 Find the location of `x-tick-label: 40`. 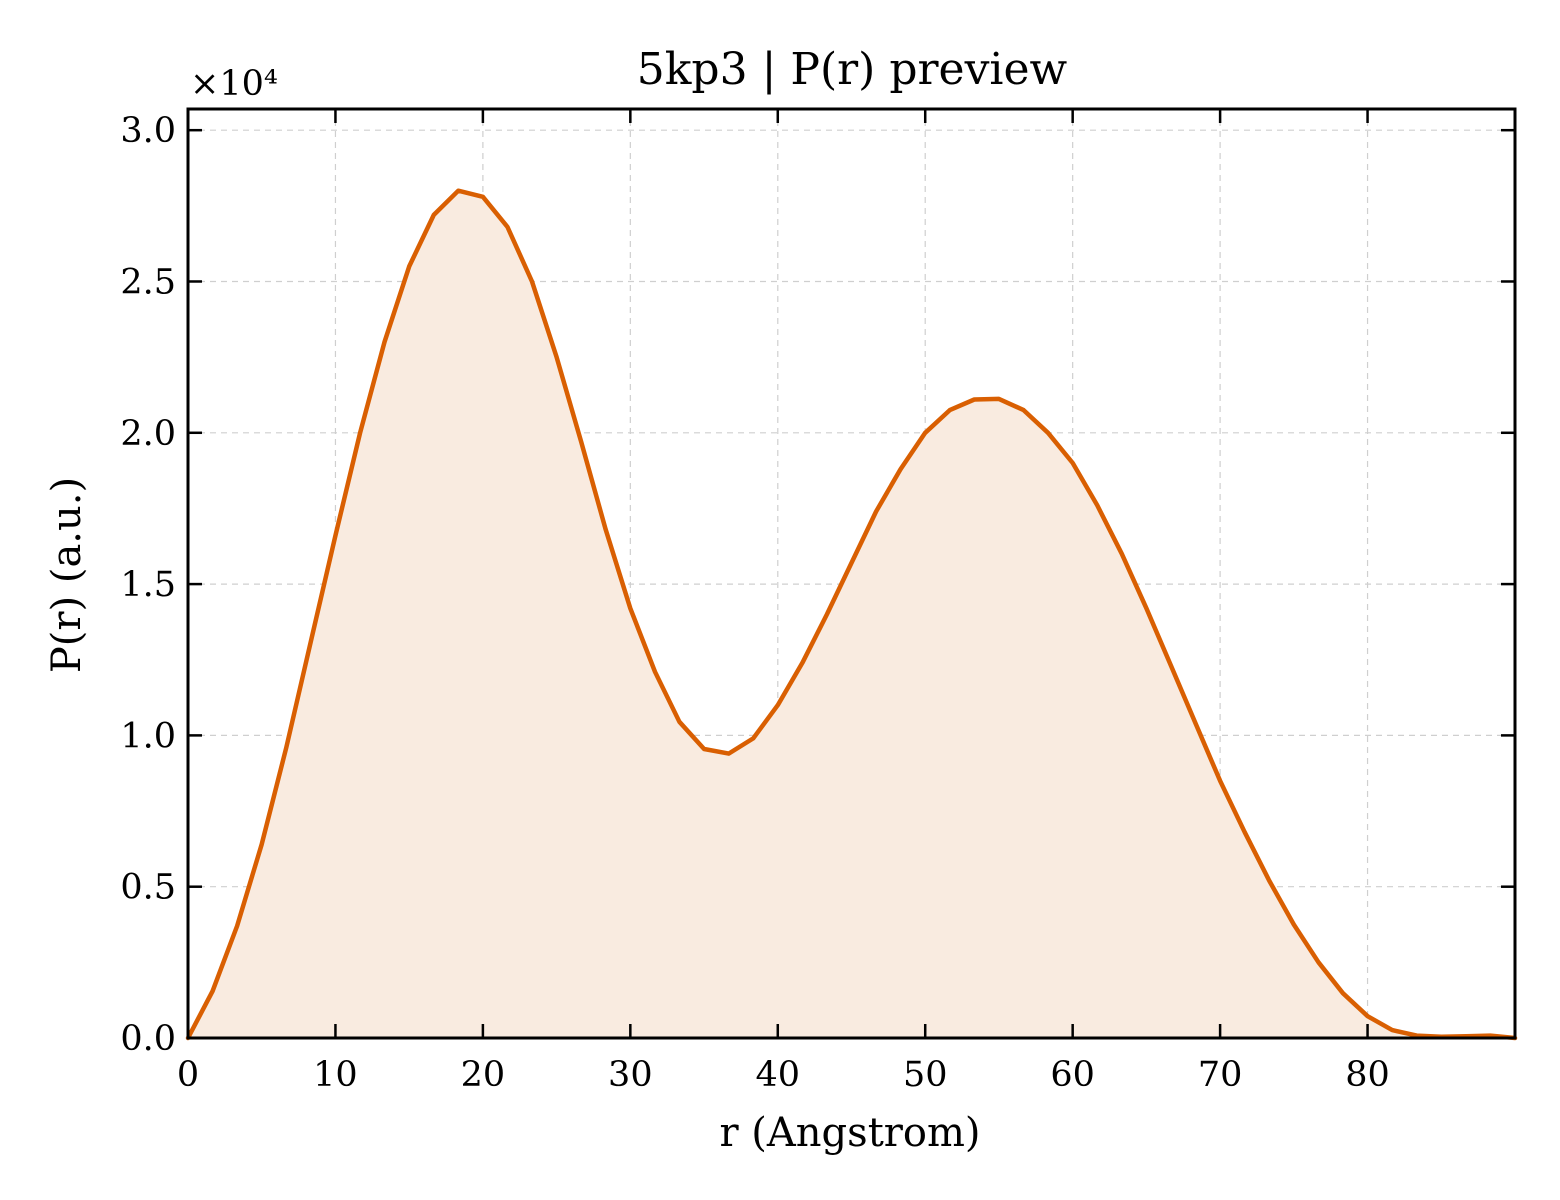

x-tick-label: 40 is located at coordinates (778, 1075).